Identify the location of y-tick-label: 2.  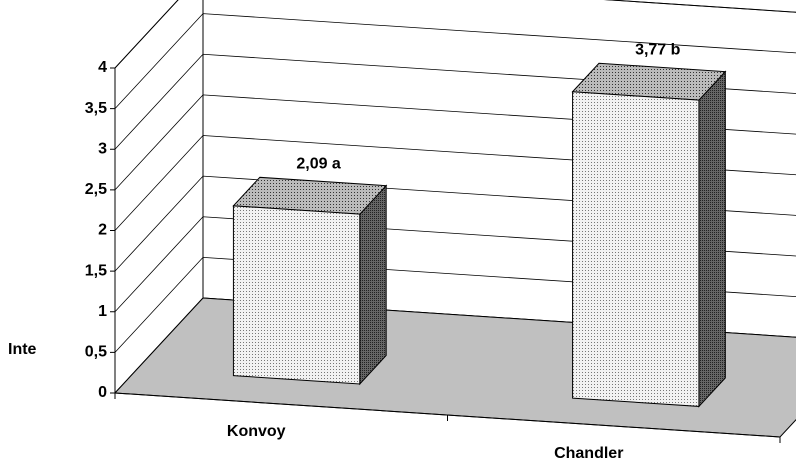
(102, 230).